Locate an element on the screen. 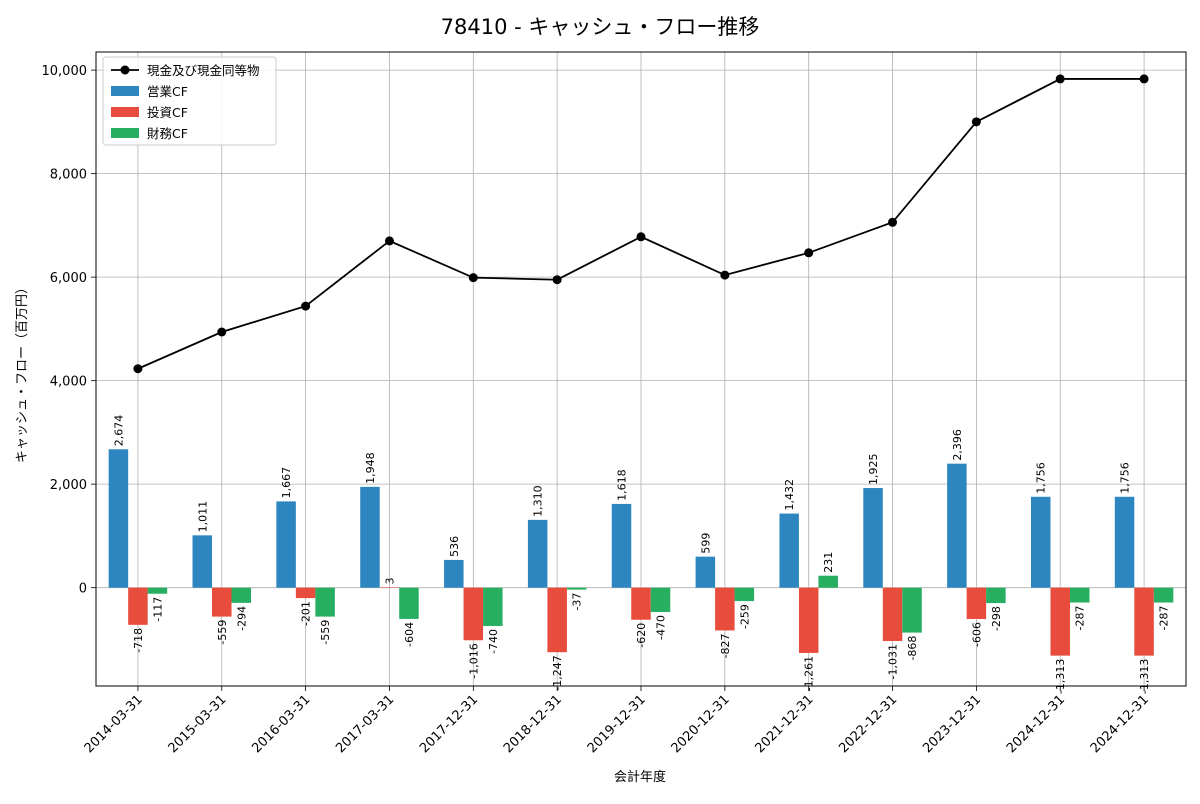 This screenshot has width=1200, height=804. bar-value-label: 3 is located at coordinates (389, 581).